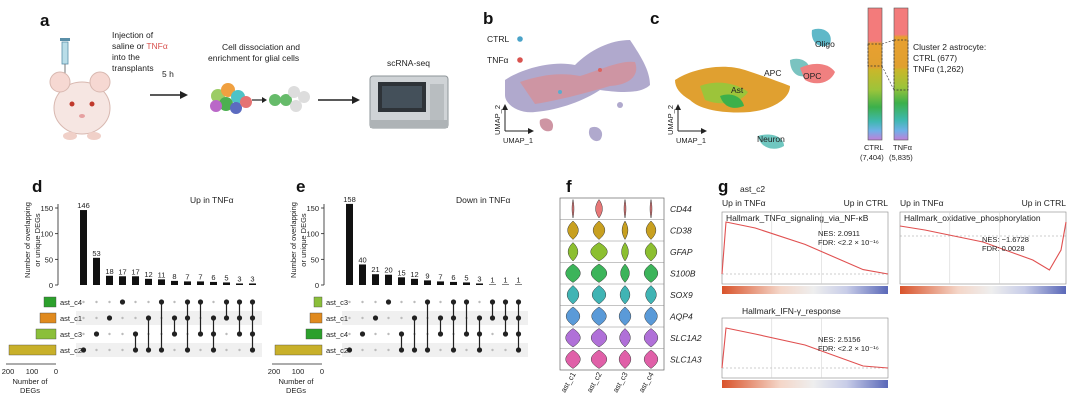  Describe the element at coordinates (253, 58) in the screenshot. I see `step2-line2: enrichment for glial cells` at that location.